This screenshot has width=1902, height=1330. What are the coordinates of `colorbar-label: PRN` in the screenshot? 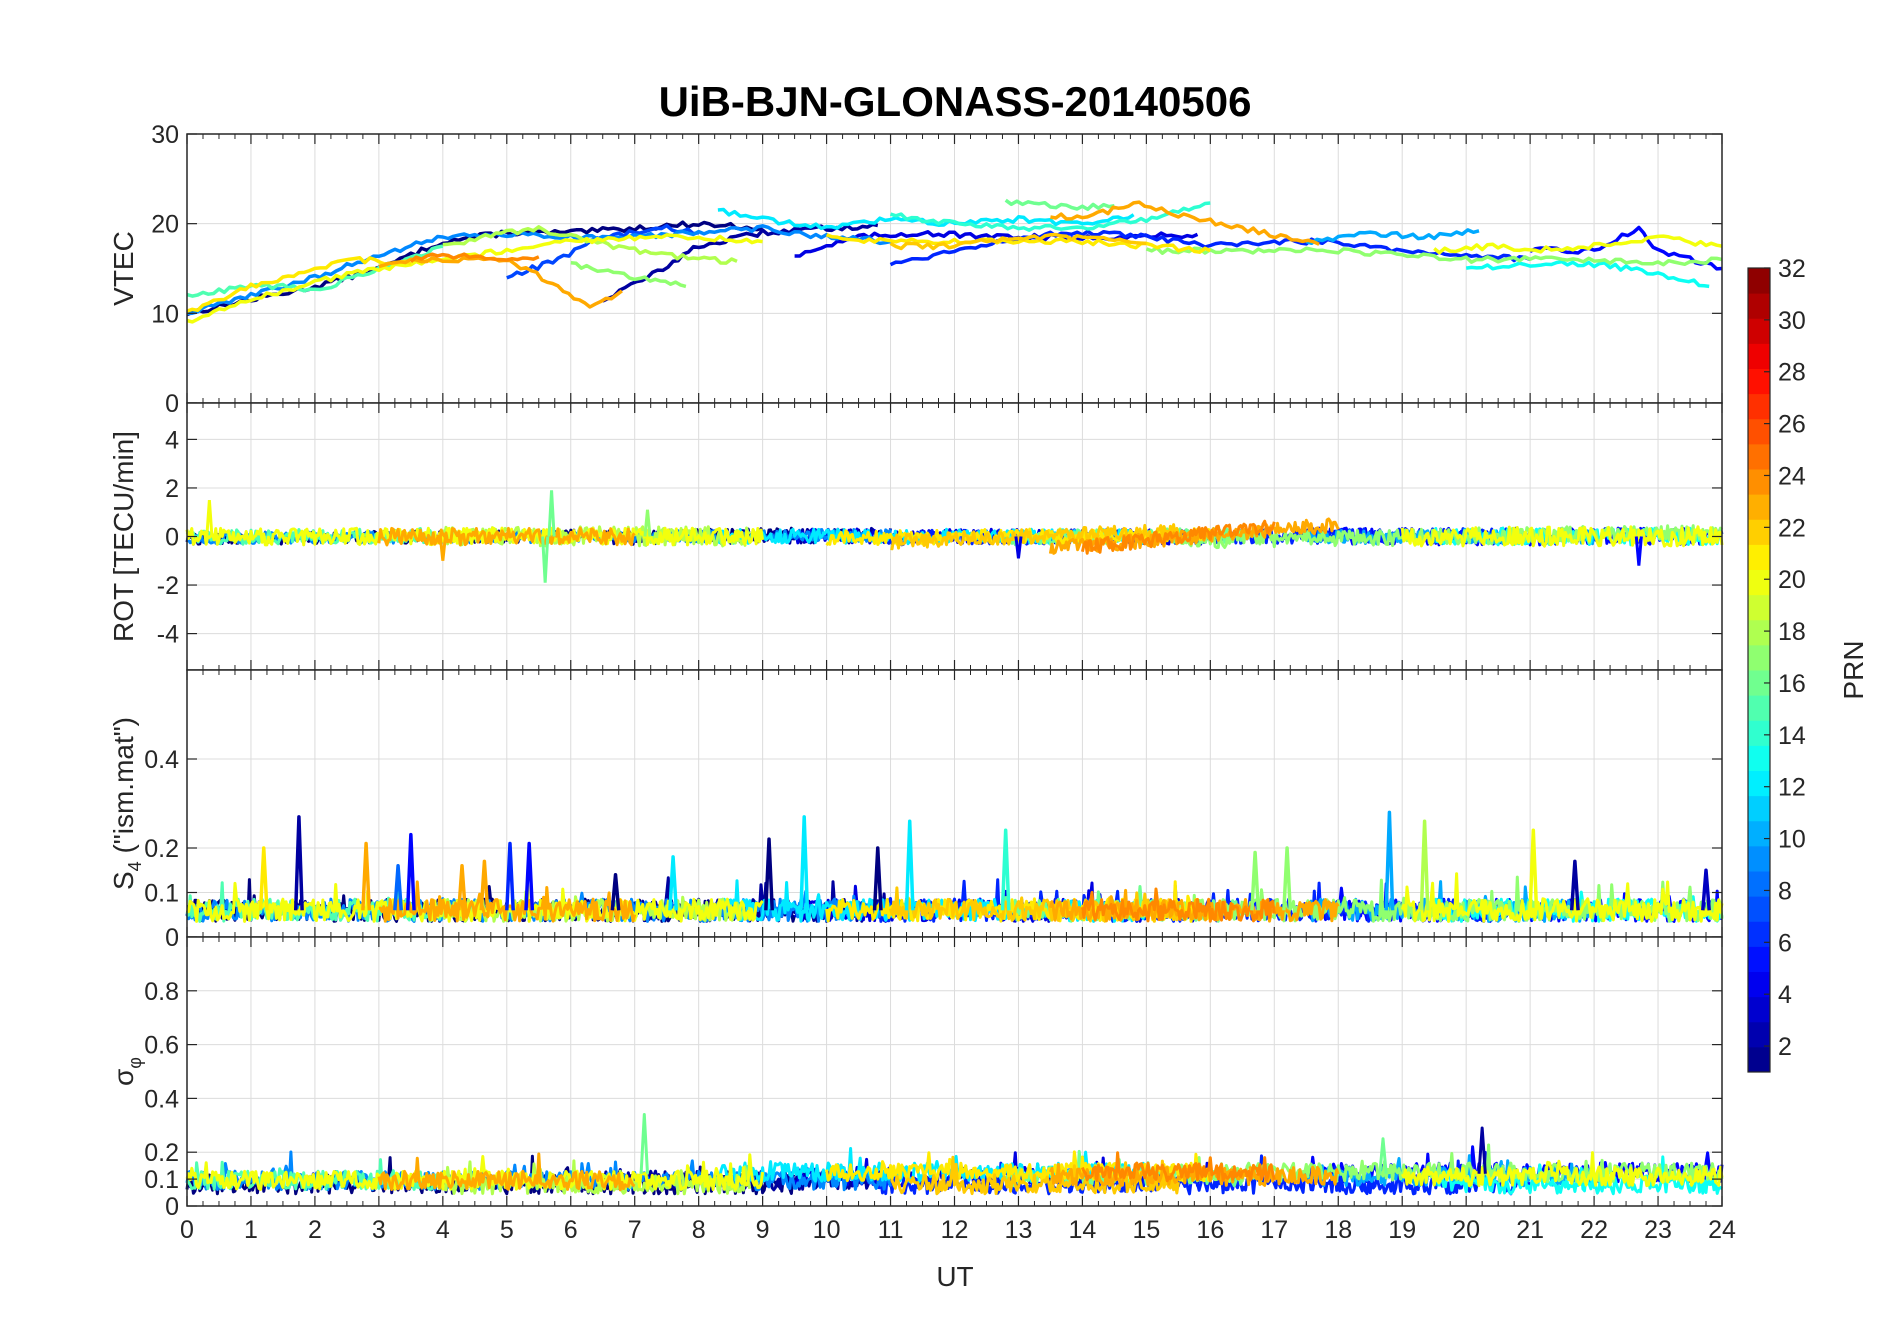 It's located at (1853, 669).